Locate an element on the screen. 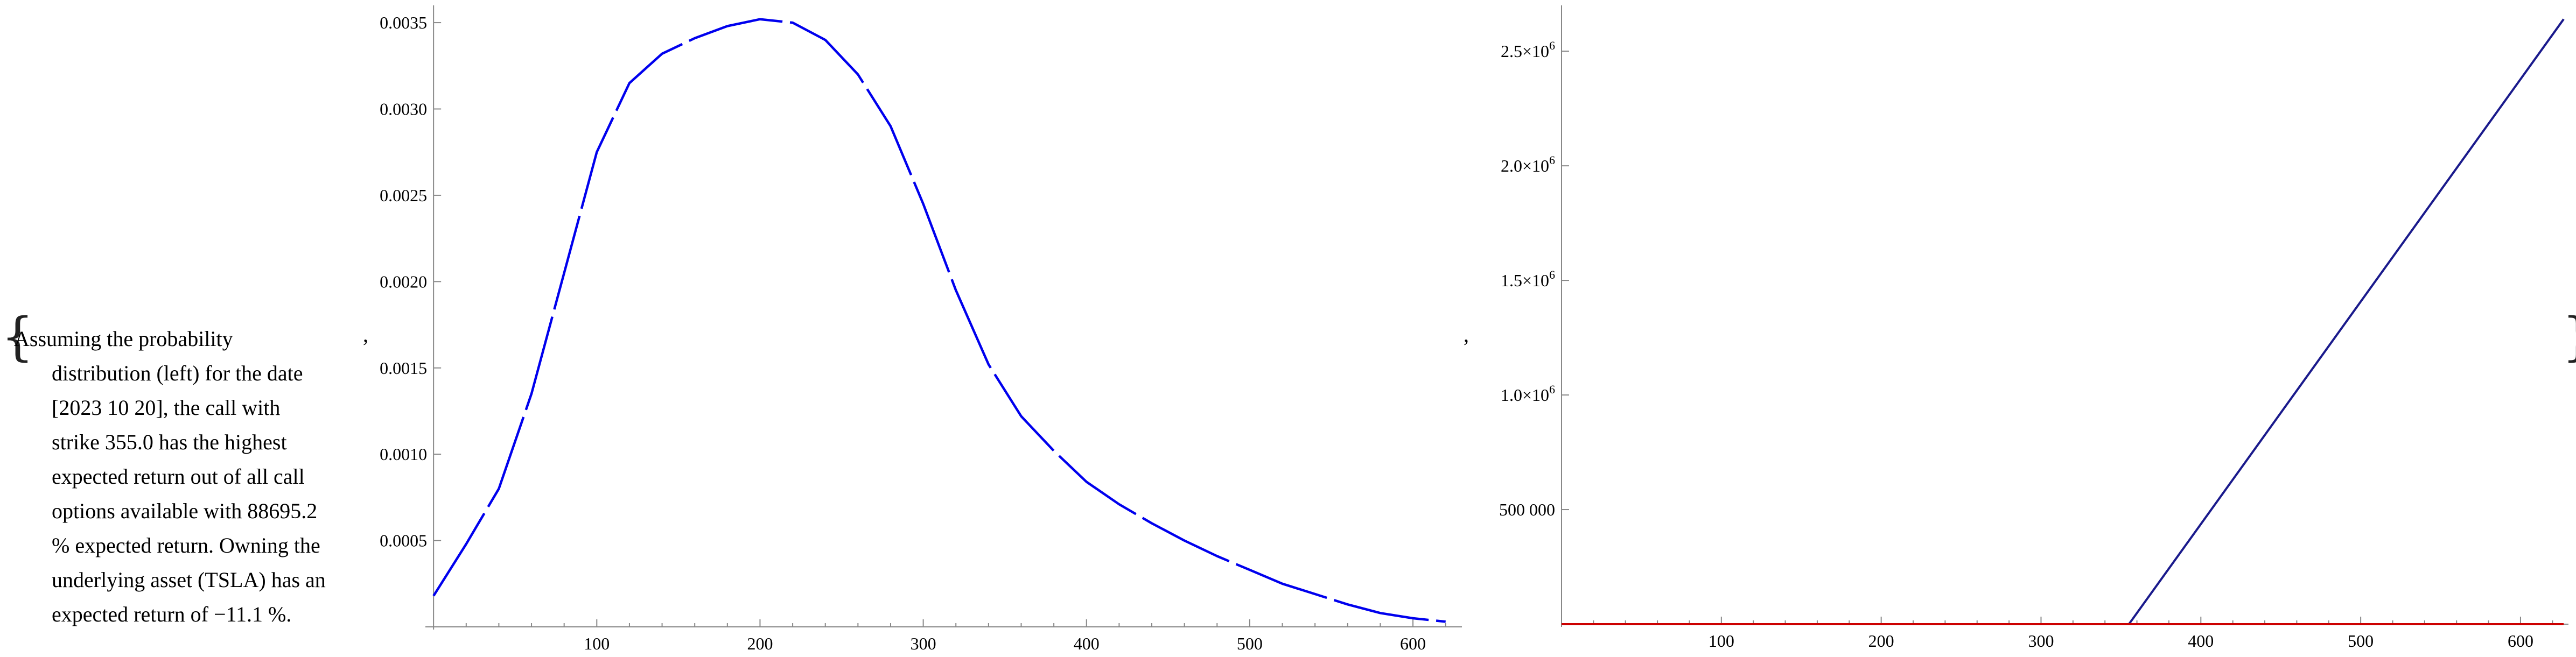 Image resolution: width=2576 pixels, height=657 pixels. caption-line: expected return out of all call is located at coordinates (178, 476).